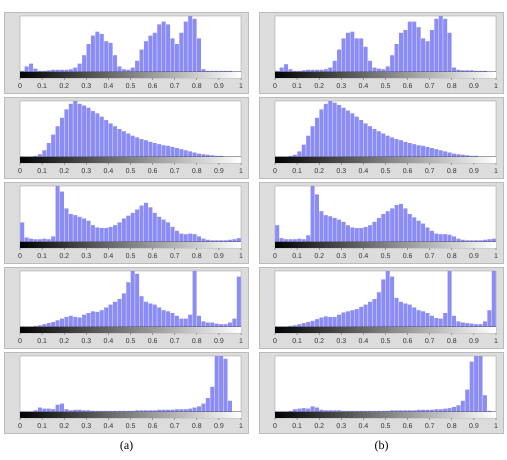 The image size is (507, 460). Describe the element at coordinates (382, 445) in the screenshot. I see `text: (b)` at that location.